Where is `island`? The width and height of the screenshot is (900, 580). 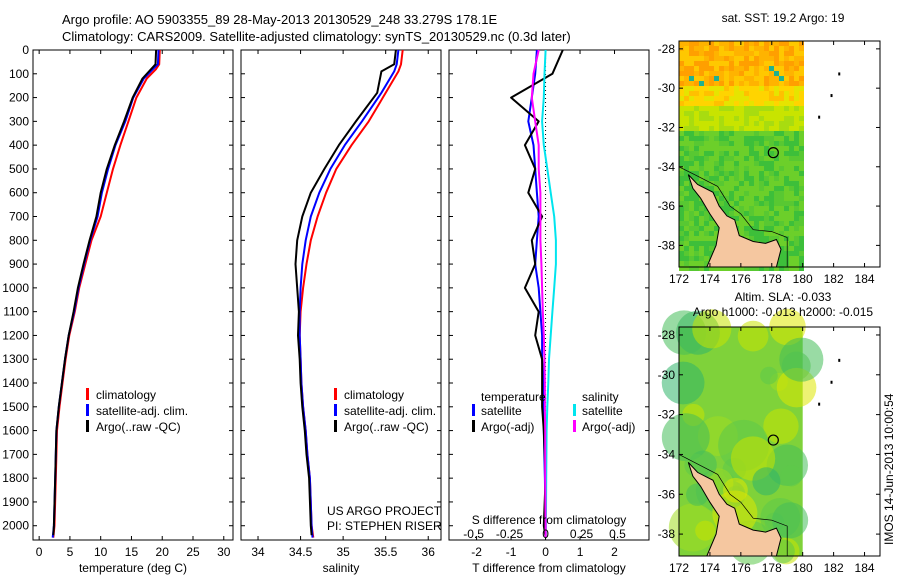 island is located at coordinates (831, 96).